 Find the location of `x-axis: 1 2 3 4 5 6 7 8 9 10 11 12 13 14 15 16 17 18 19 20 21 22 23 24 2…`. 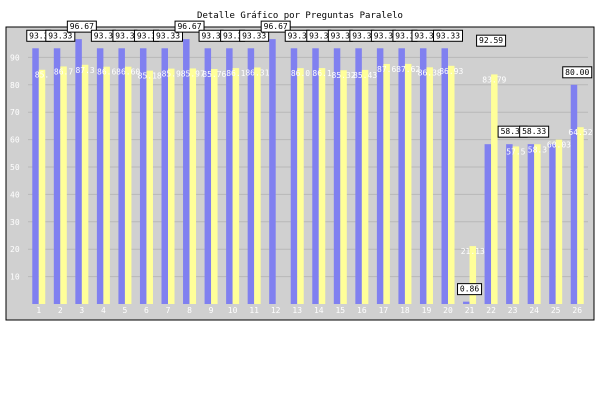

x-axis: 1 2 3 4 5 6 7 8 9 10 11 12 13 14 15 16 17 18 19 20 21 22 23 24 2… is located at coordinates (309, 310).